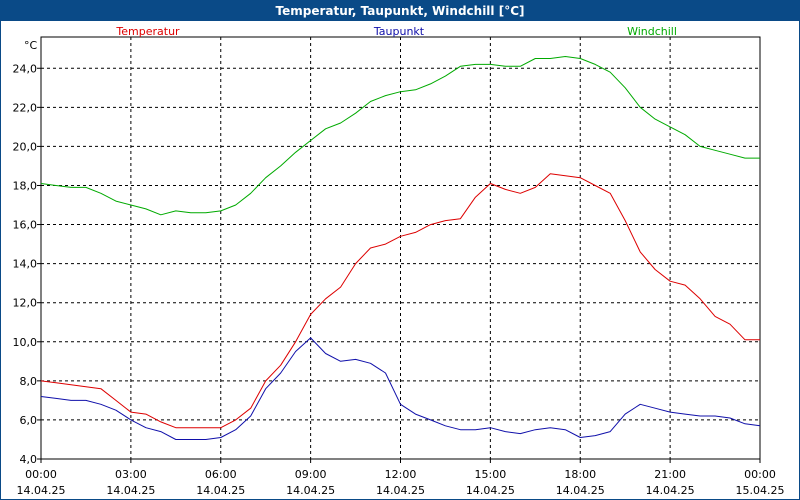 The width and height of the screenshot is (800, 500). Describe the element at coordinates (25, 107) in the screenshot. I see `y-tick-label: 22,0` at that location.